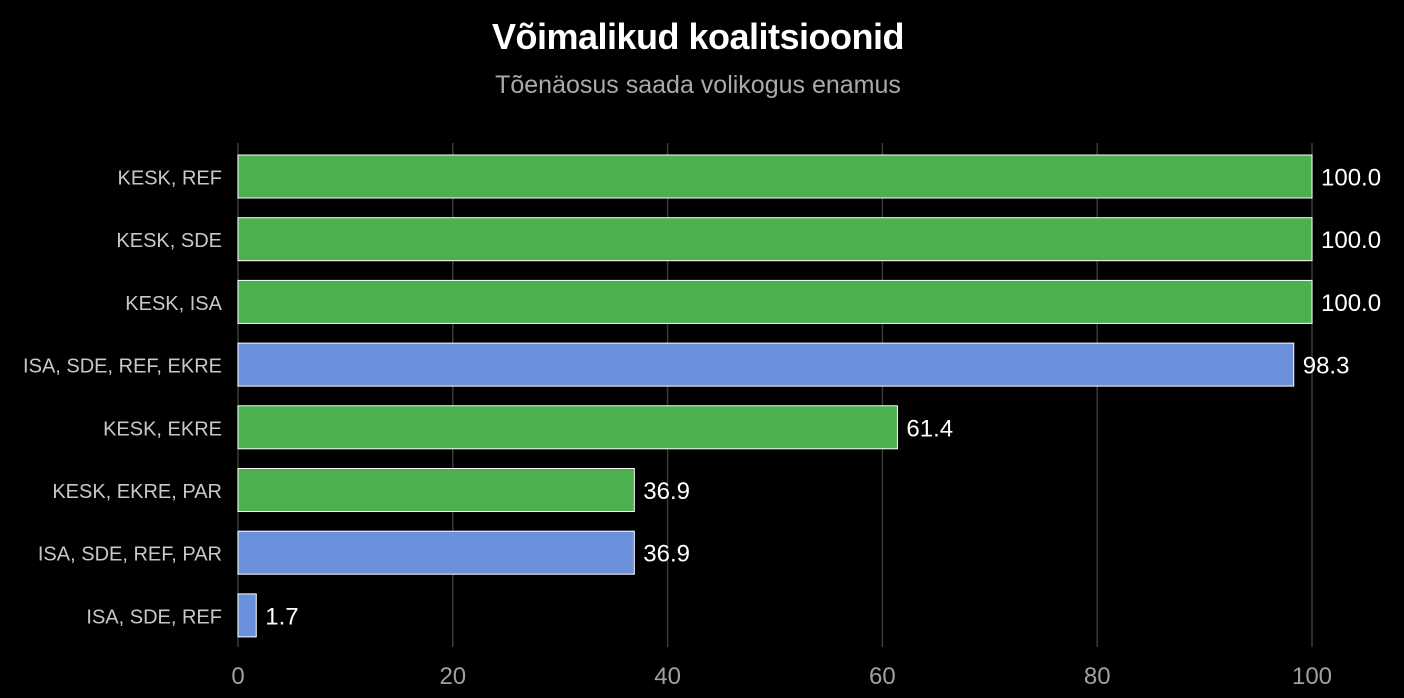 The image size is (1404, 698). Describe the element at coordinates (169, 241) in the screenshot. I see `category-label: KESK, SDE` at that location.